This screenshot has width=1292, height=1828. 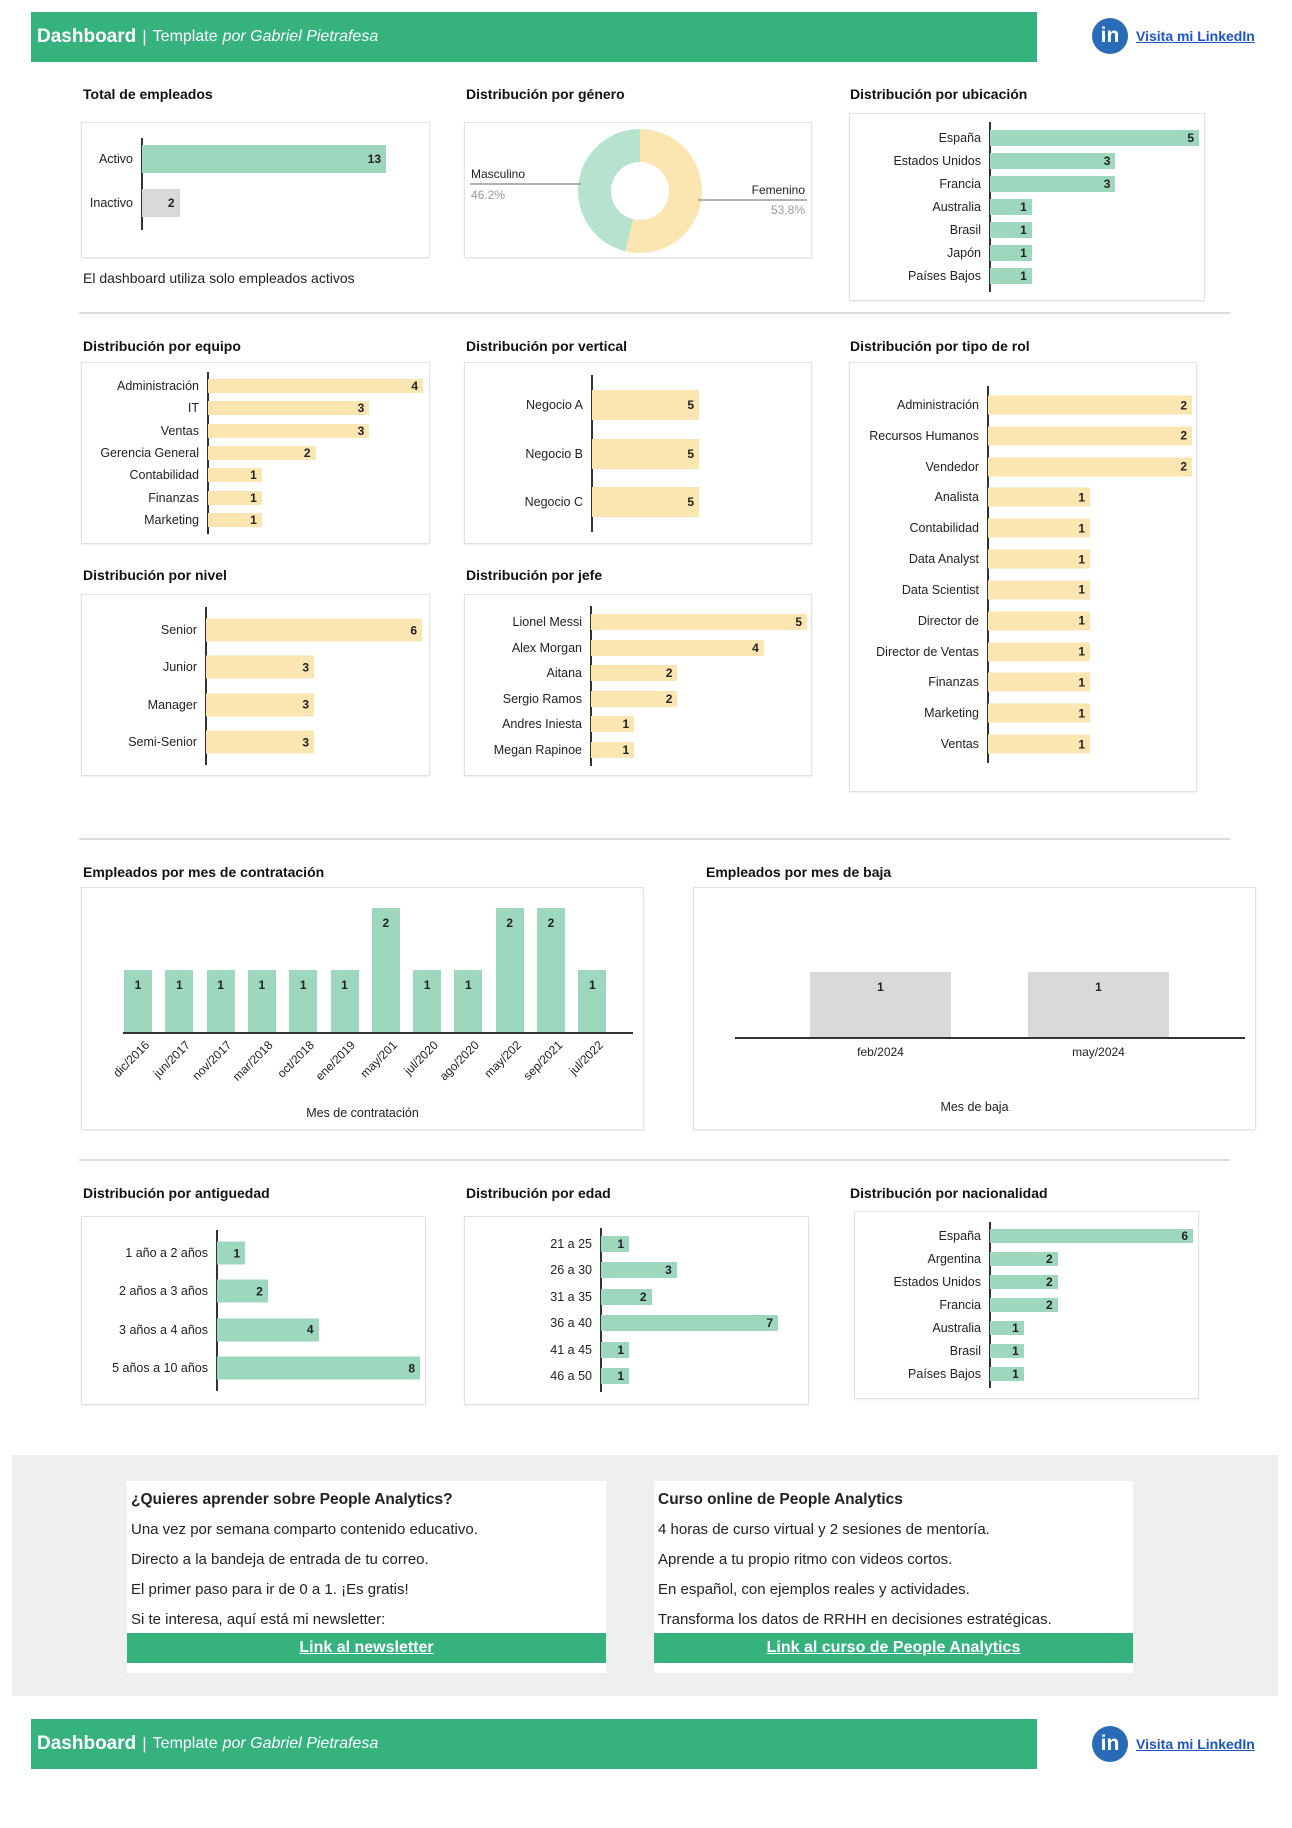 I want to click on linkedin-link-footer: in Visita mi LinkedIn, so click(x=1173, y=1744).